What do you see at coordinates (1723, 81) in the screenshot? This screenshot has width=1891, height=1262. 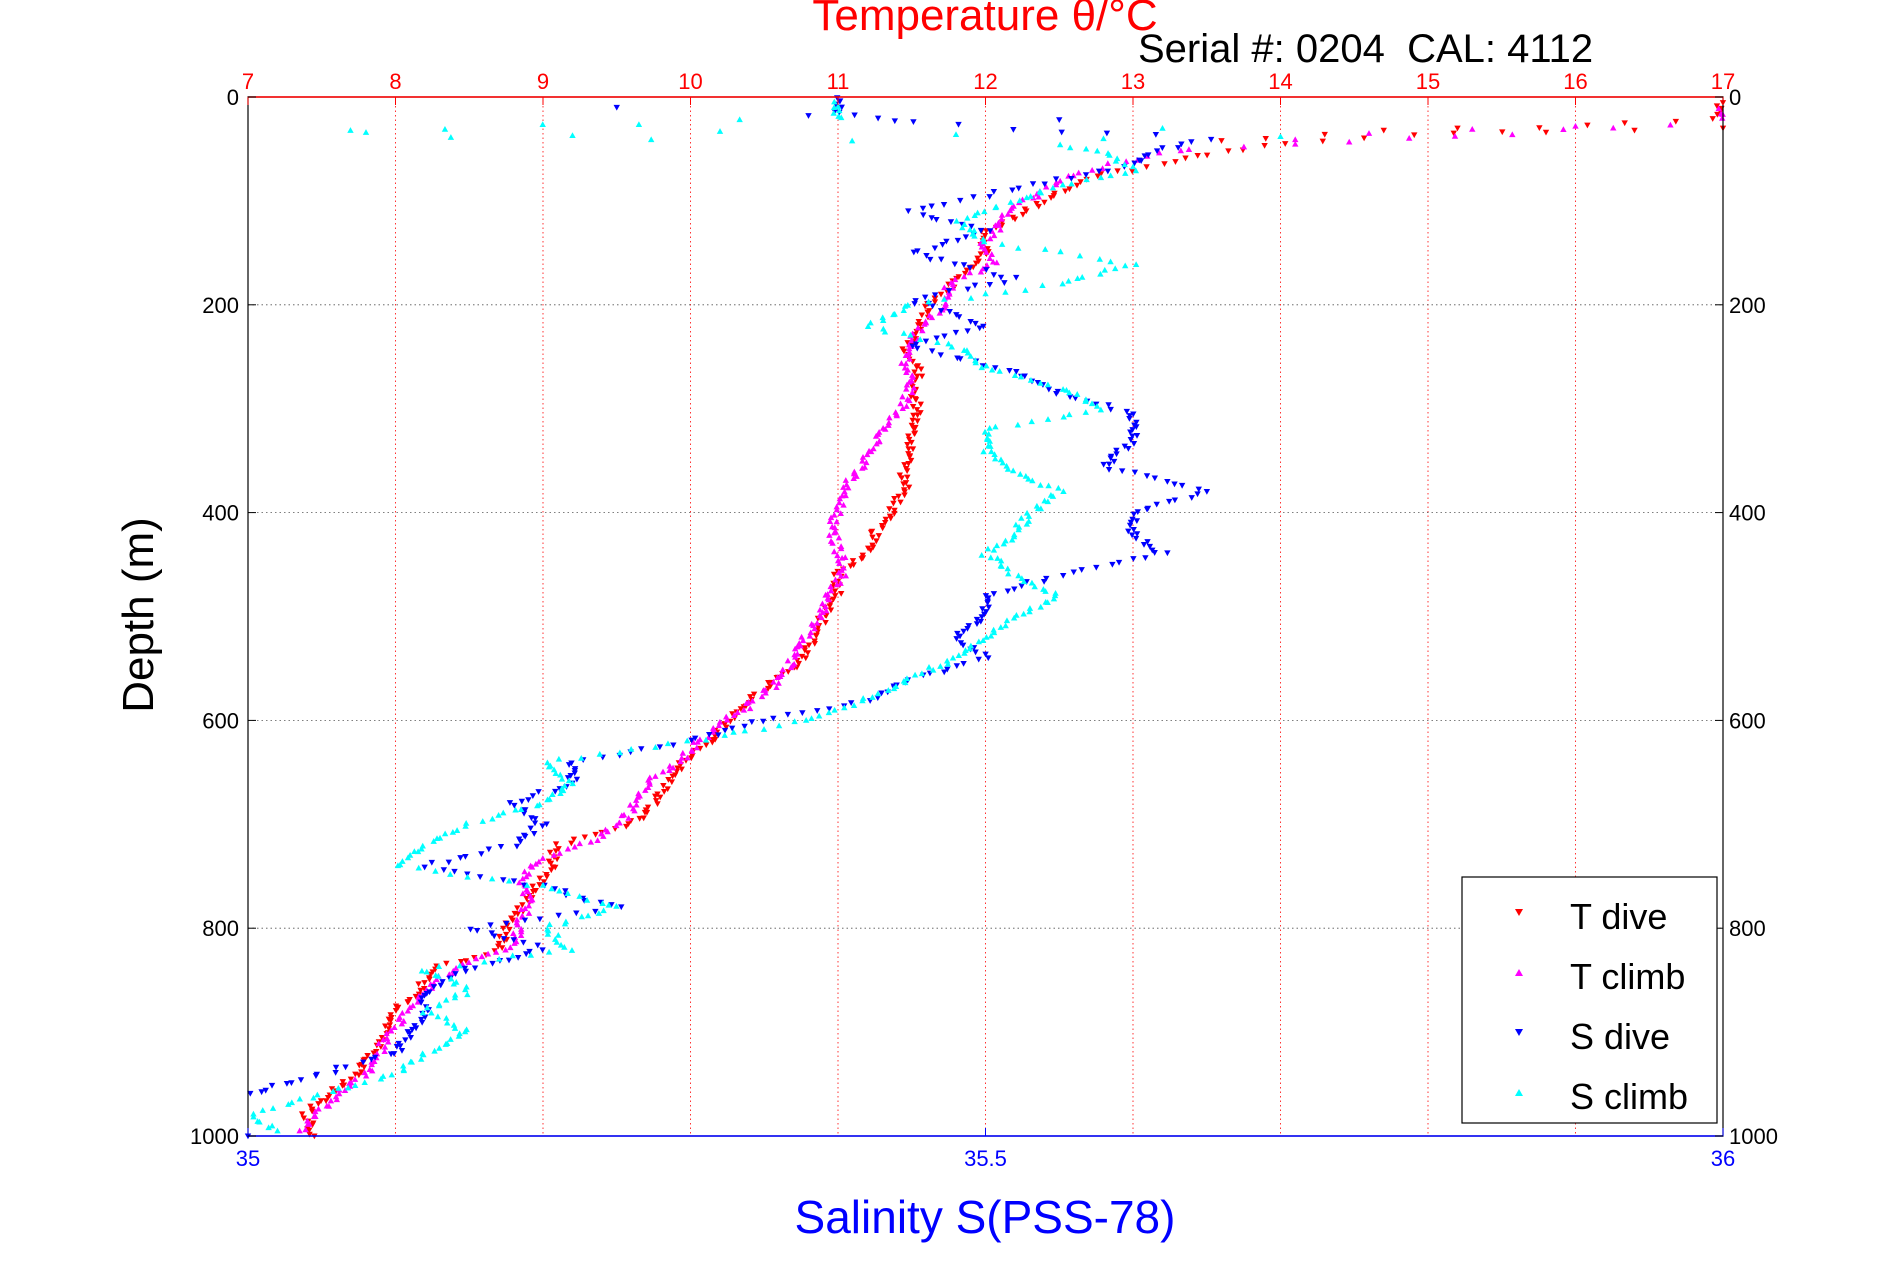 I see `temperature-tick-label: 17` at bounding box center [1723, 81].